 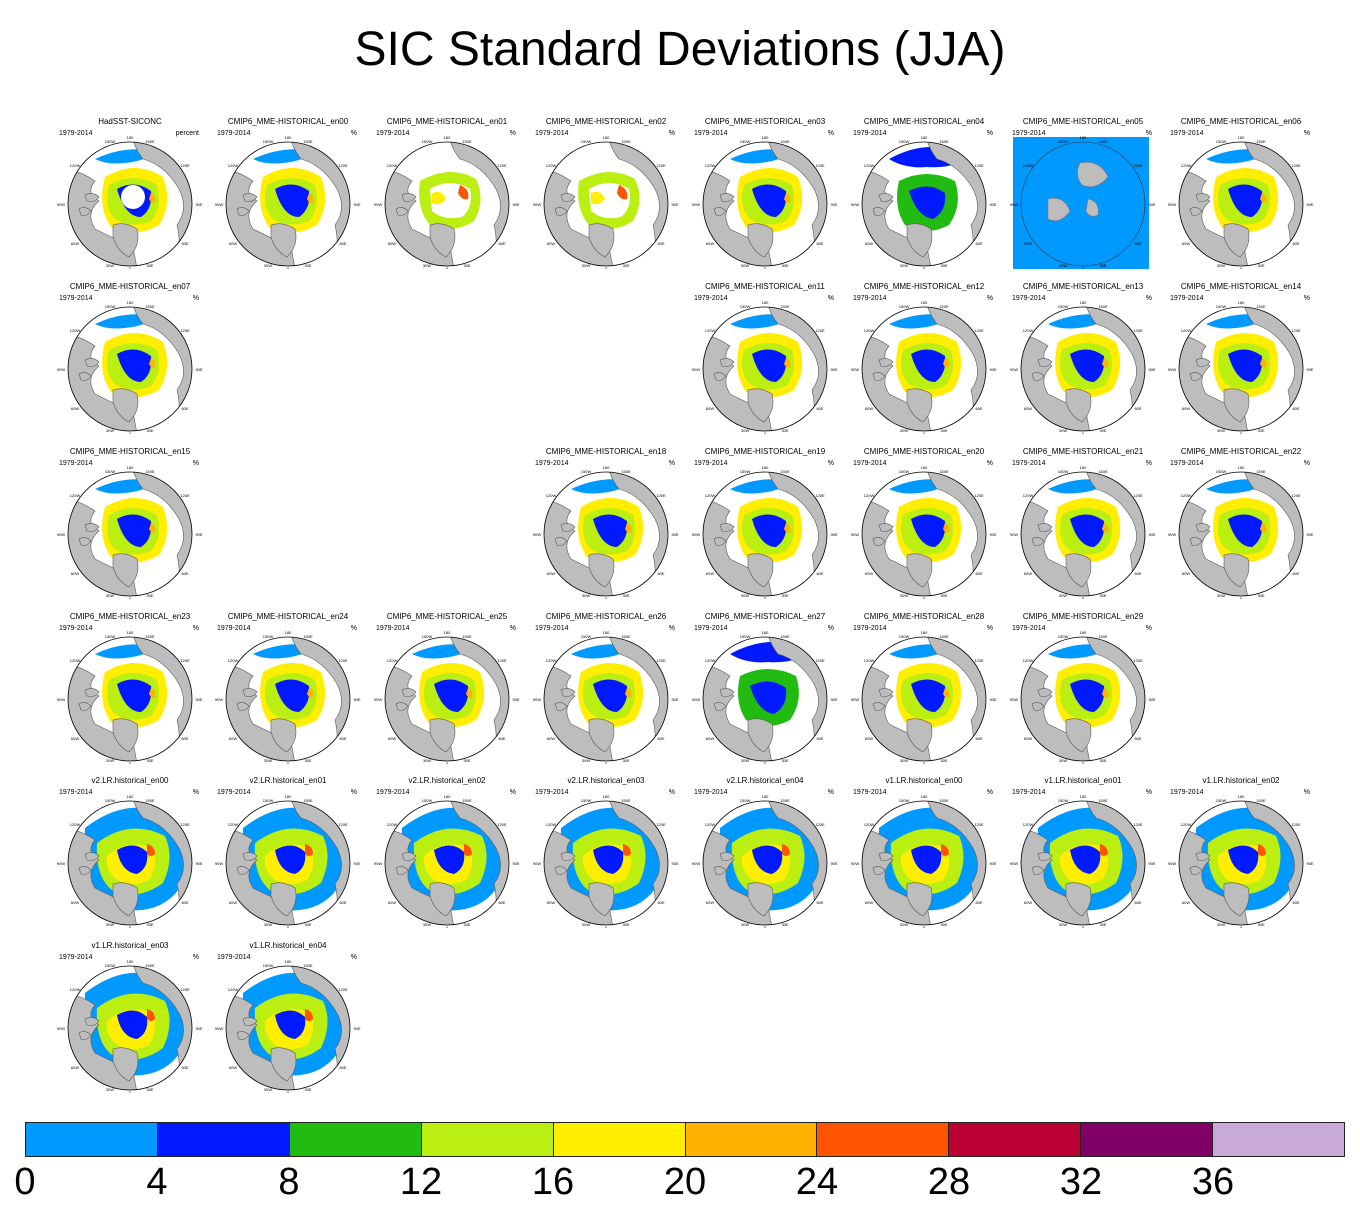 I want to click on ice-sd-ring-fill, so click(x=598, y=198).